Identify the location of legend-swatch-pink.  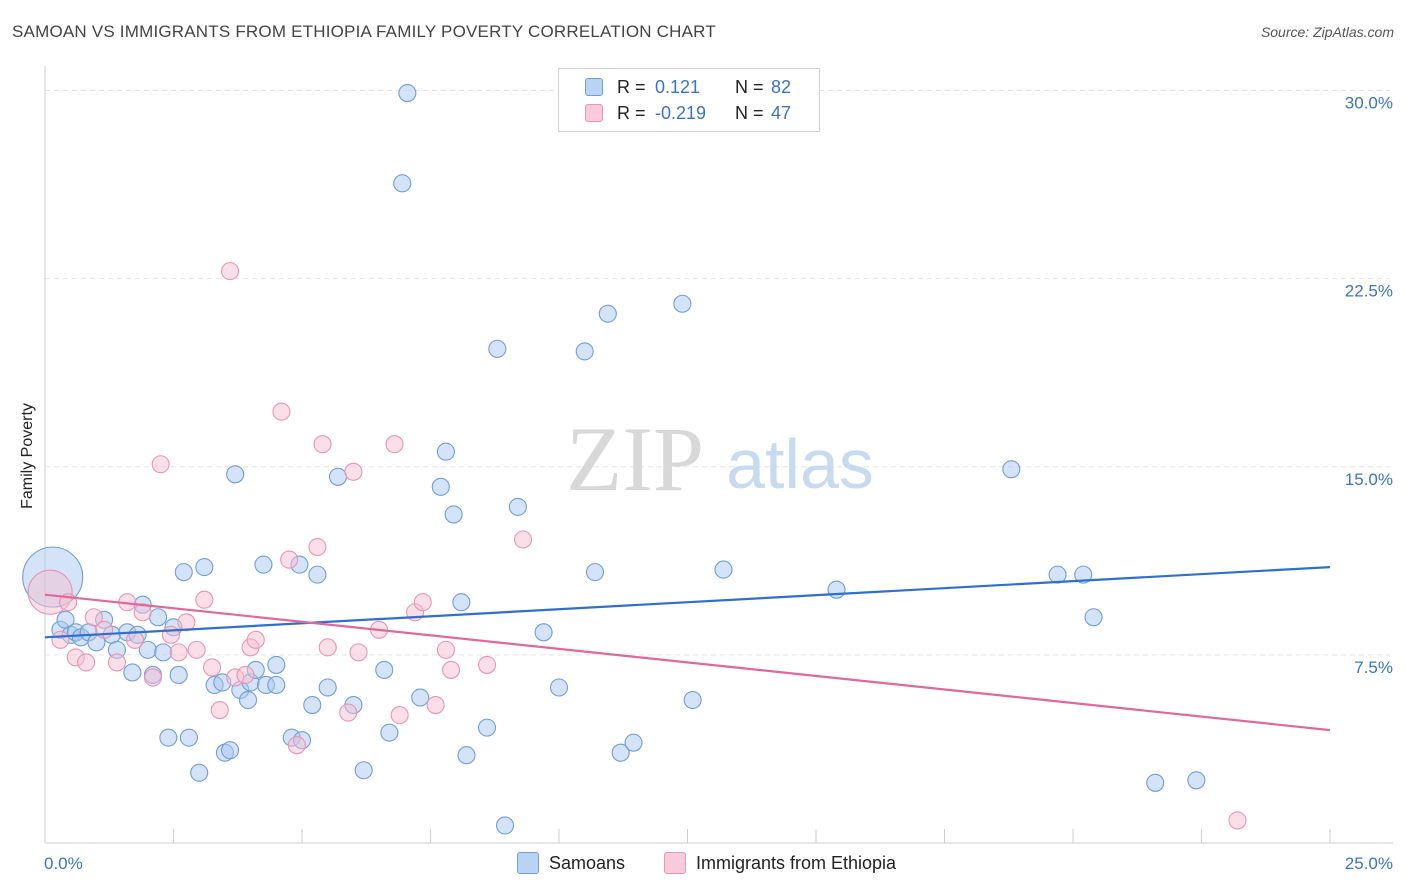
(594, 113).